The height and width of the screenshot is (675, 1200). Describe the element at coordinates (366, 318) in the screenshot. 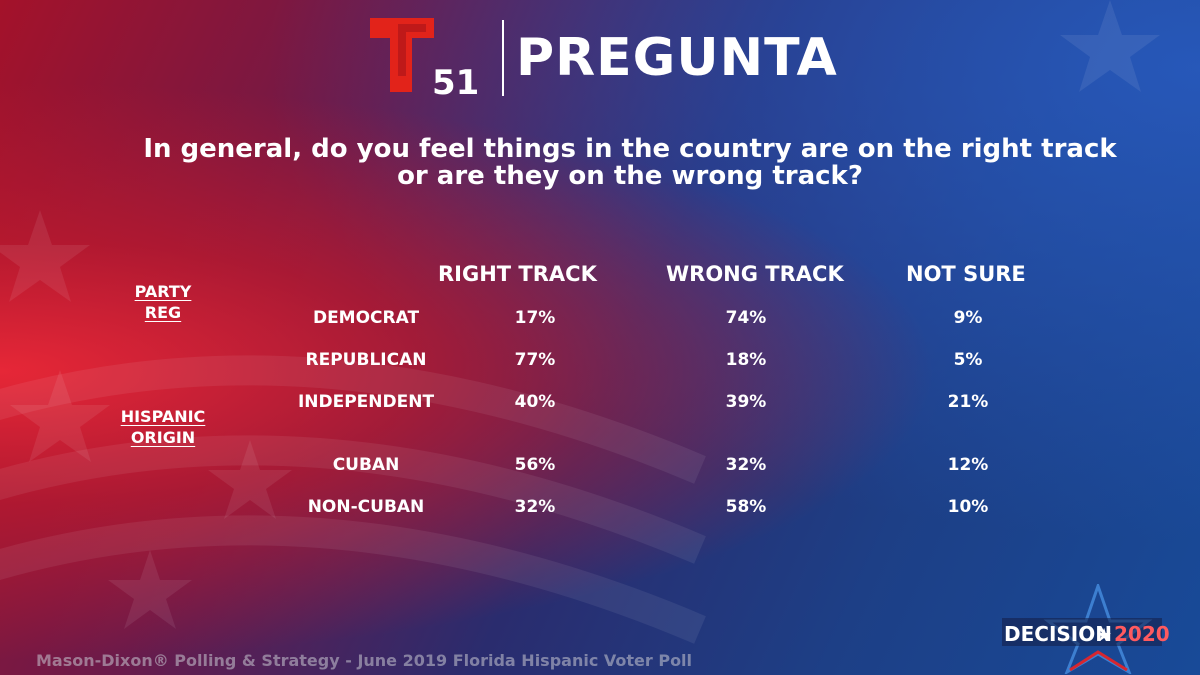

I see `row-label: DEMOCRAT` at that location.